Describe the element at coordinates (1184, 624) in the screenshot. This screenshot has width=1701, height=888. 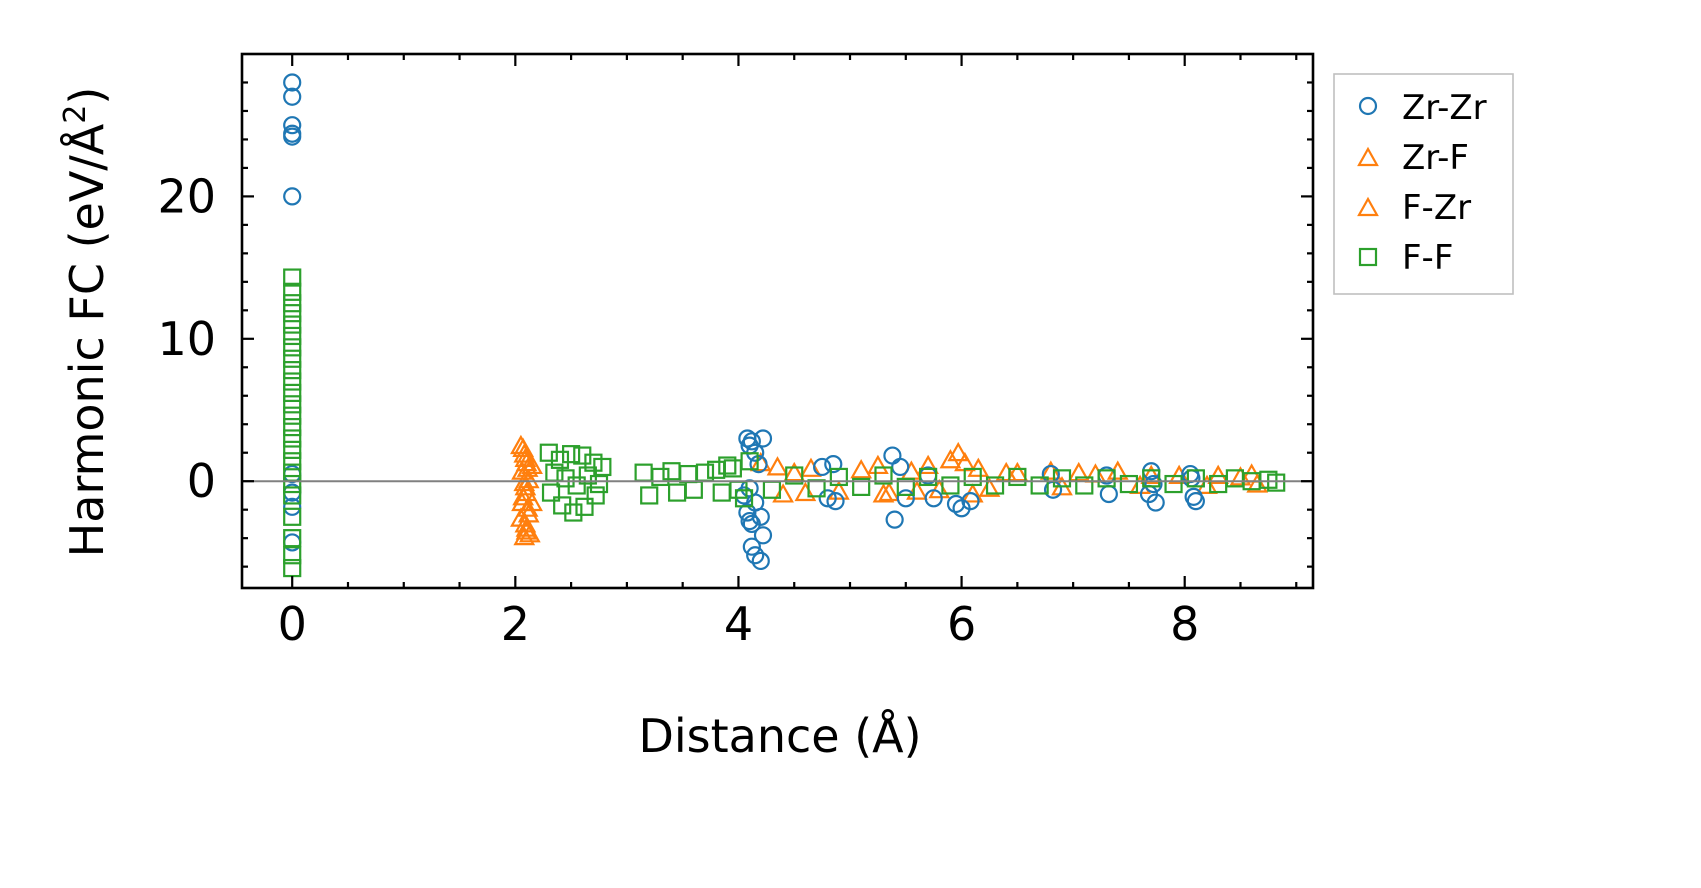
I see `x-tick-label: 8` at that location.